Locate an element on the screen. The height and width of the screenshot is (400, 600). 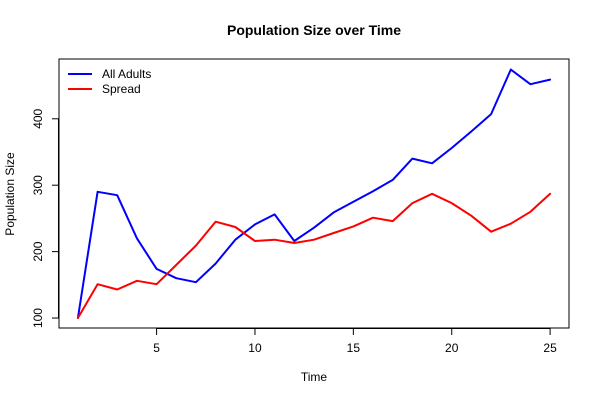
legend-label-spread: Spread is located at coordinates (121, 89).